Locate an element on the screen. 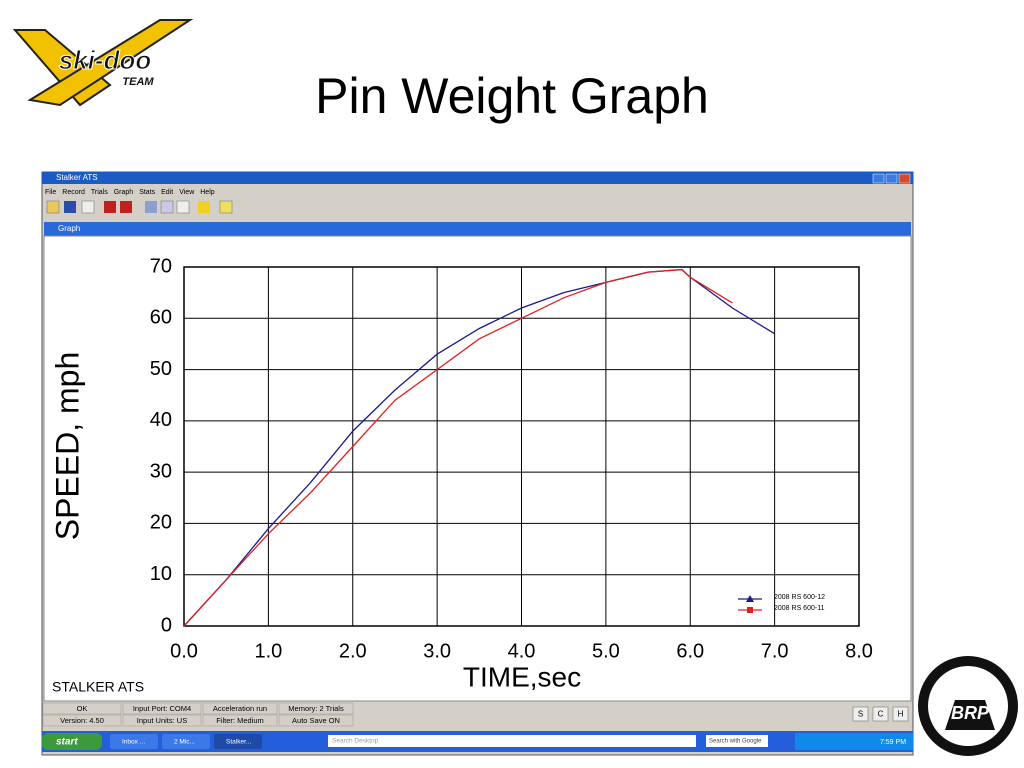 The image size is (1024, 768). footer-label: STALKER ATS is located at coordinates (98, 687).